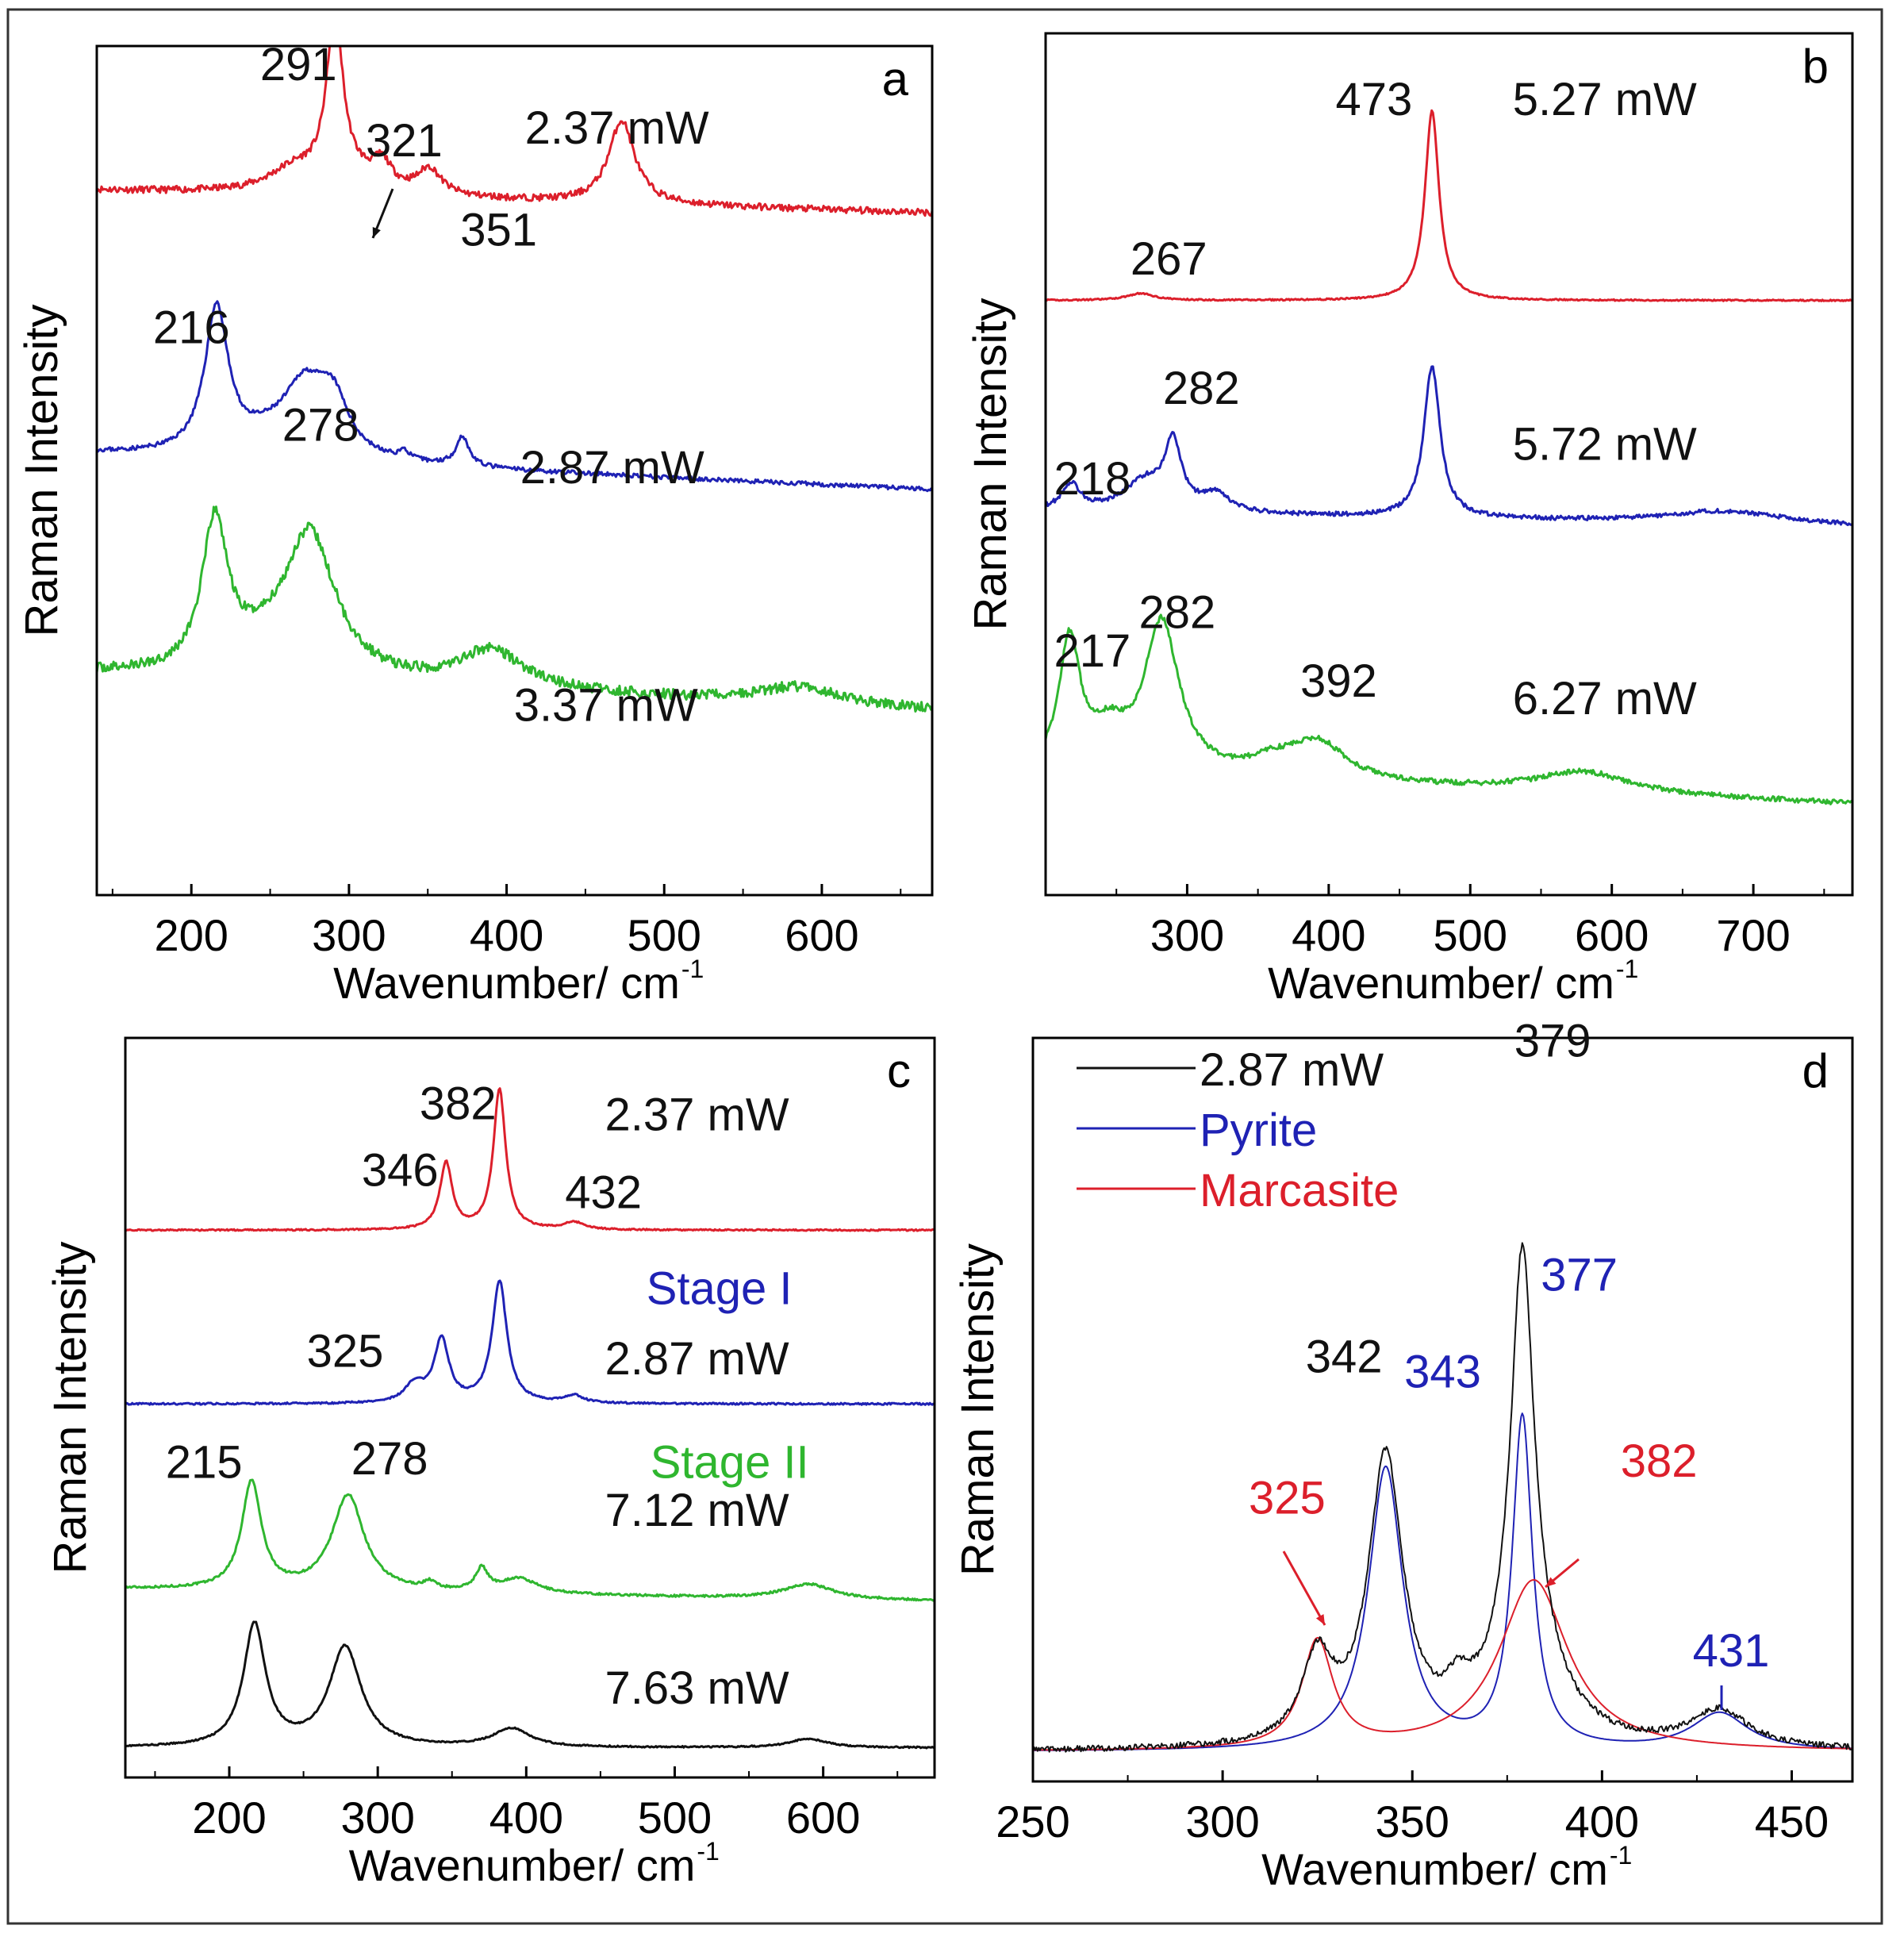  Describe the element at coordinates (1304, 1589) in the screenshot. I see `annotation-arrow` at that location.